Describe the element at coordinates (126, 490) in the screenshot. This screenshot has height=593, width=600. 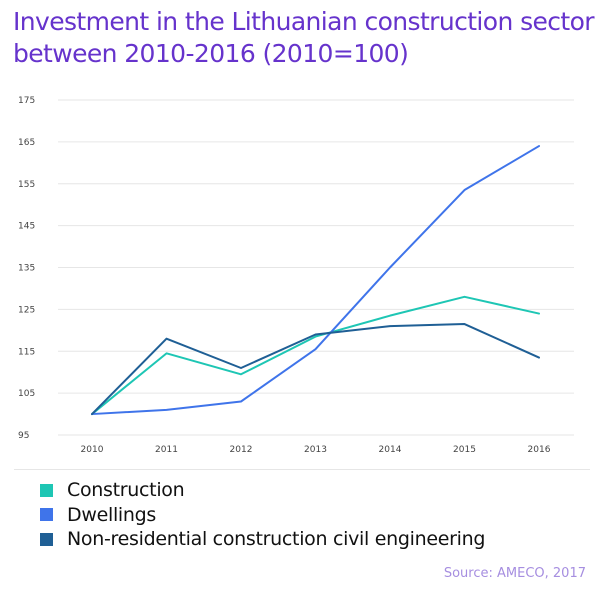
I see `legend-label-construction: Construction` at that location.